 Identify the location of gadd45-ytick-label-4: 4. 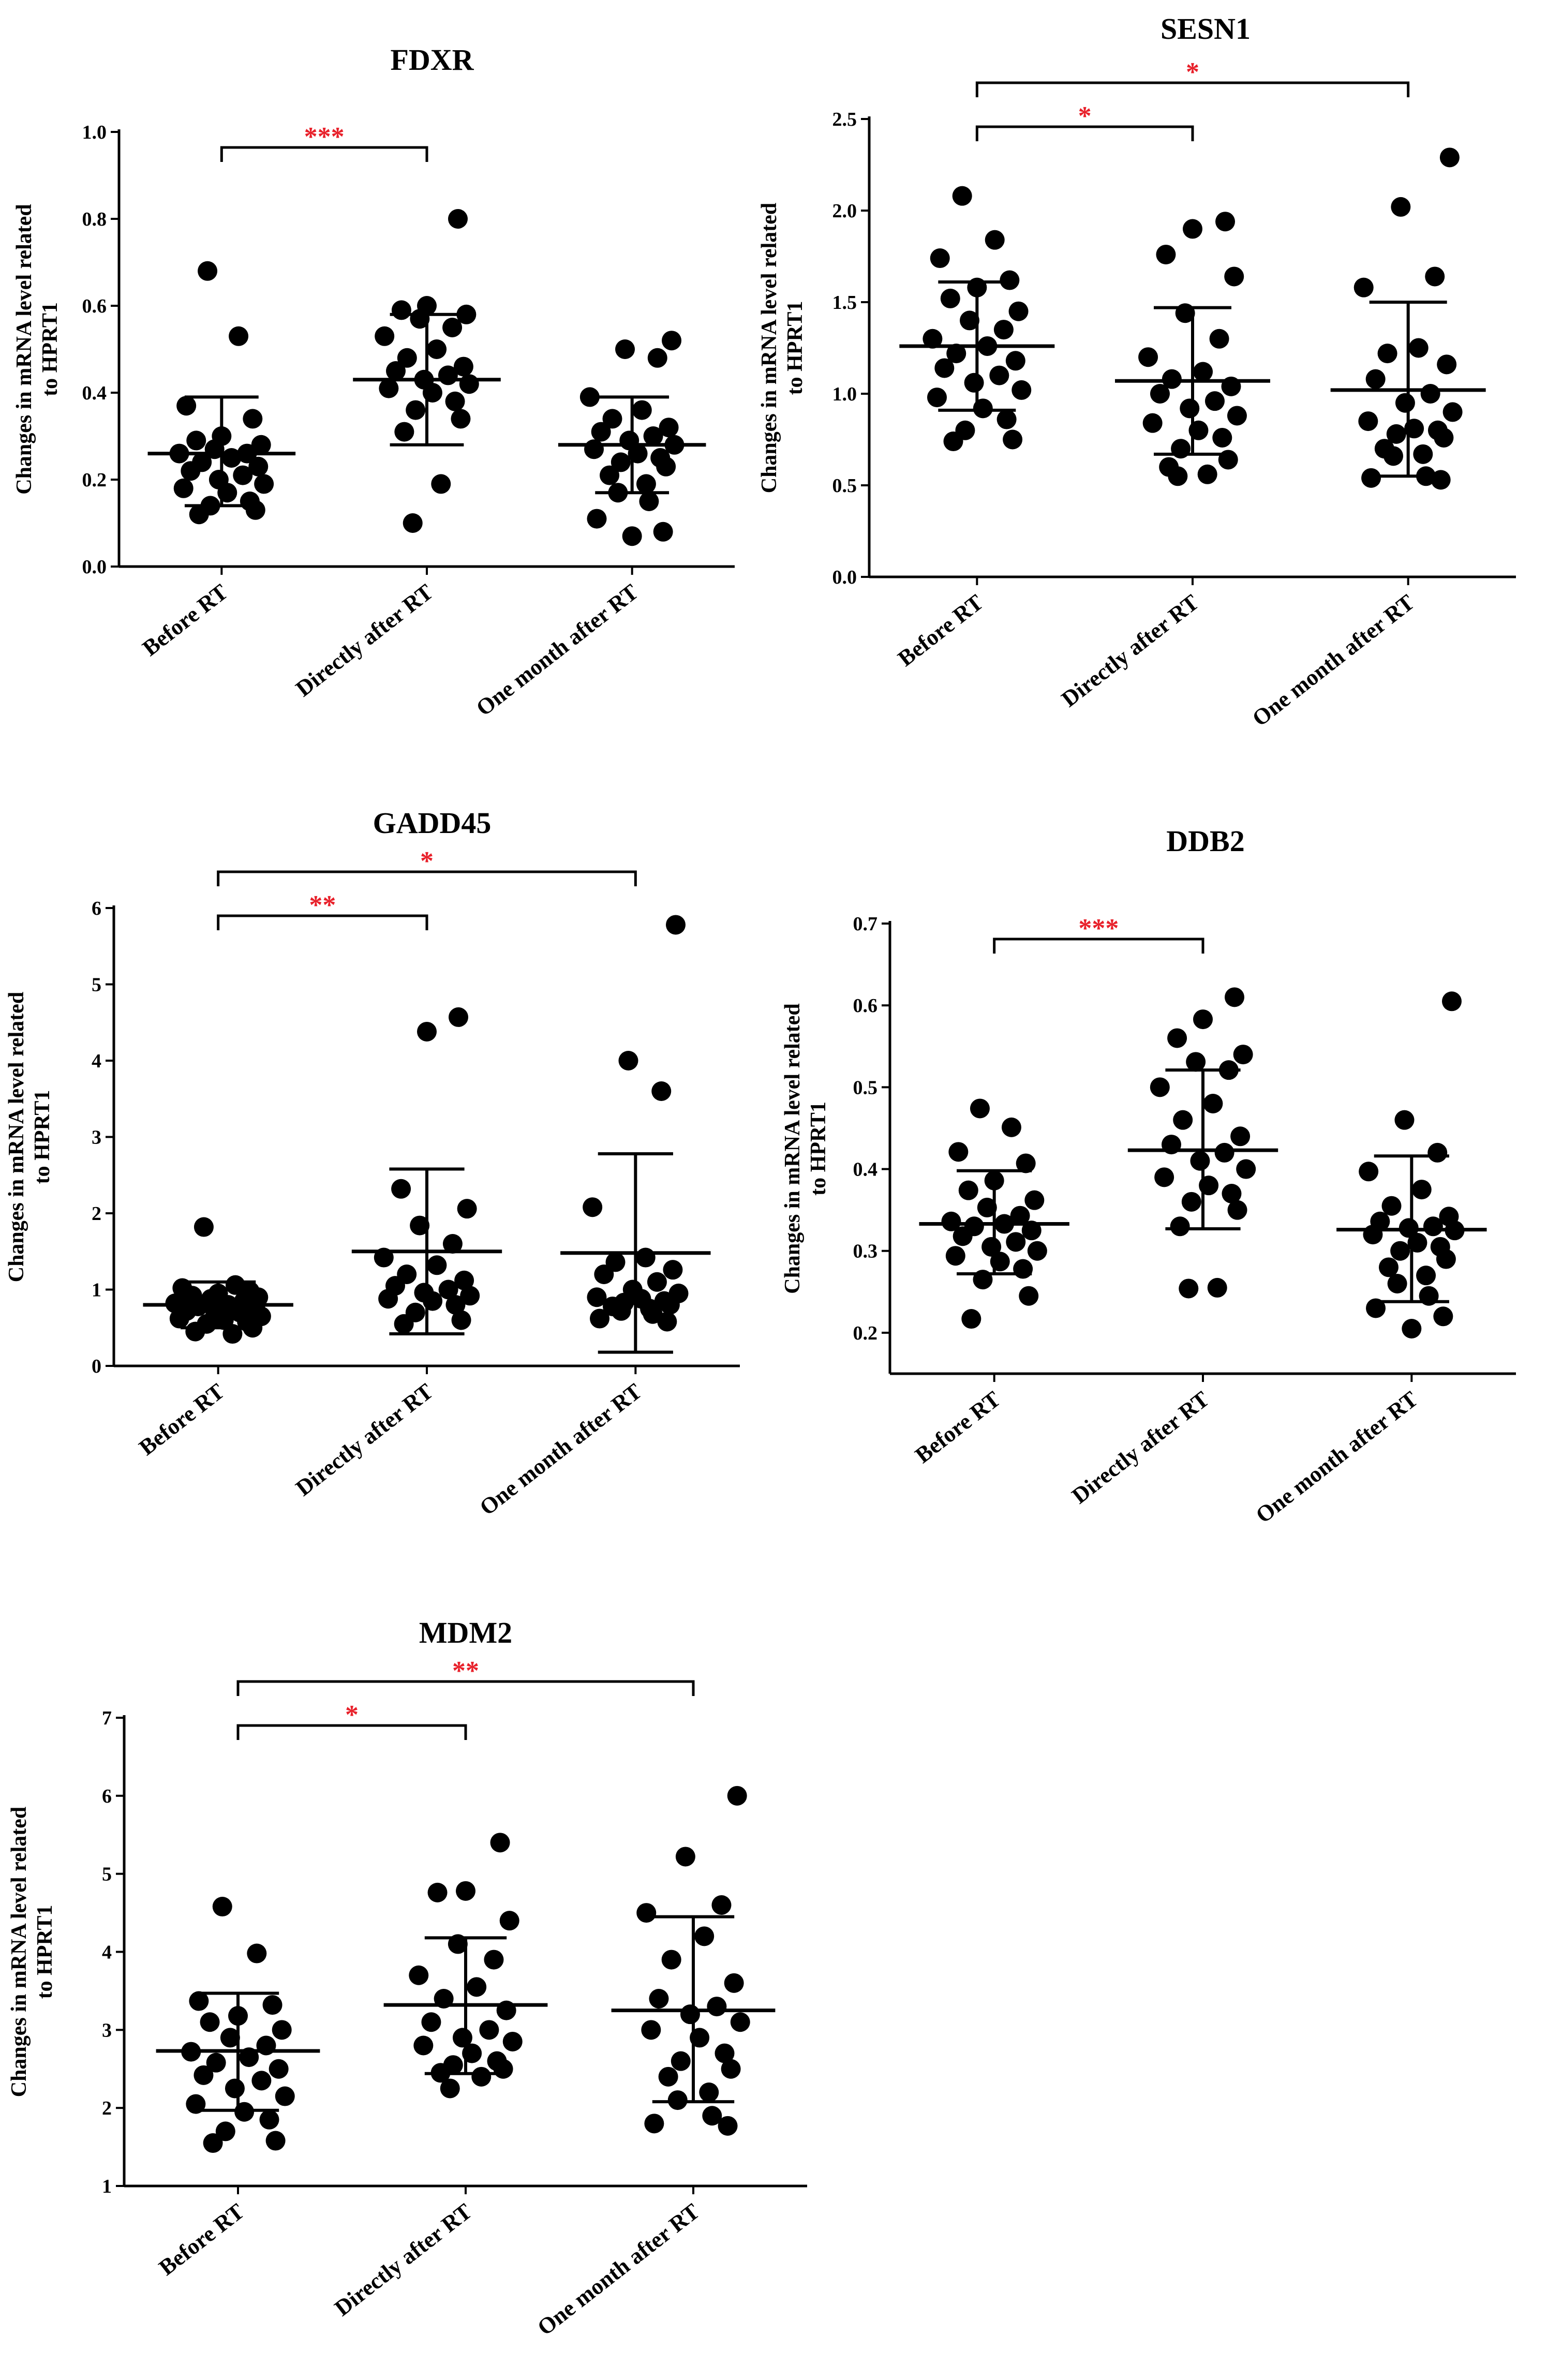
(97, 1061).